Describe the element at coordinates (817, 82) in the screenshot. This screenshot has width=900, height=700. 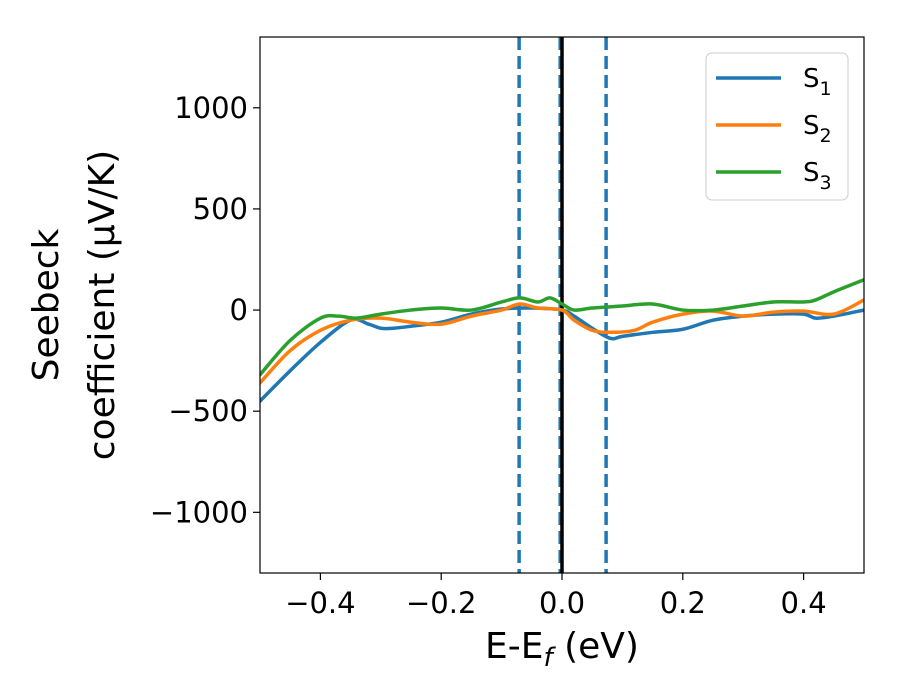
I see `legend-label-s1: S1` at that location.